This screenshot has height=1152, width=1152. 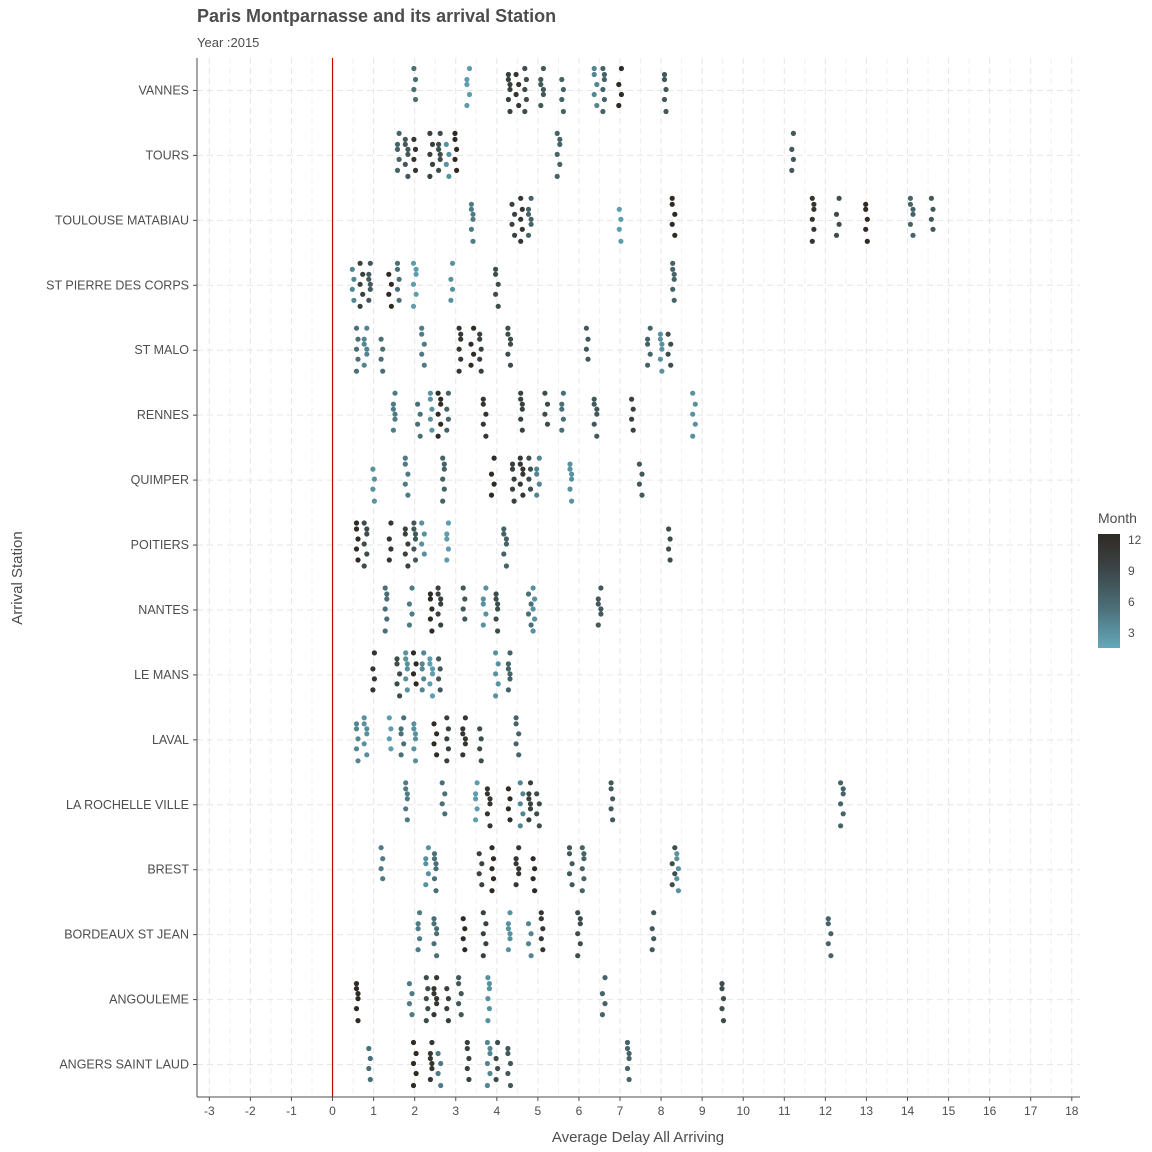 What do you see at coordinates (990, 1111) in the screenshot?
I see `x-tick-label: 16` at bounding box center [990, 1111].